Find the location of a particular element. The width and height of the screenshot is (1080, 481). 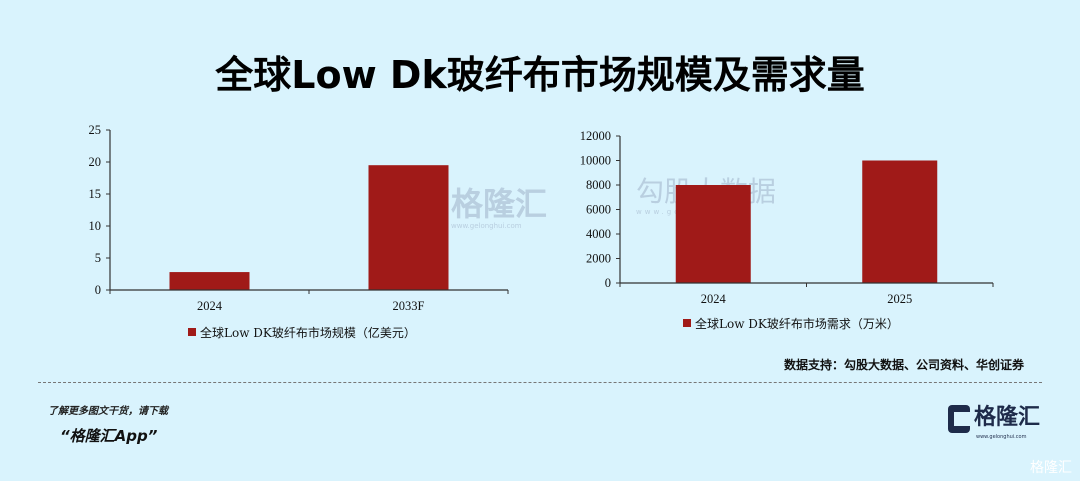

page-title: 全球Low Dk玻纤布市场规模及需求量 is located at coordinates (540, 75).